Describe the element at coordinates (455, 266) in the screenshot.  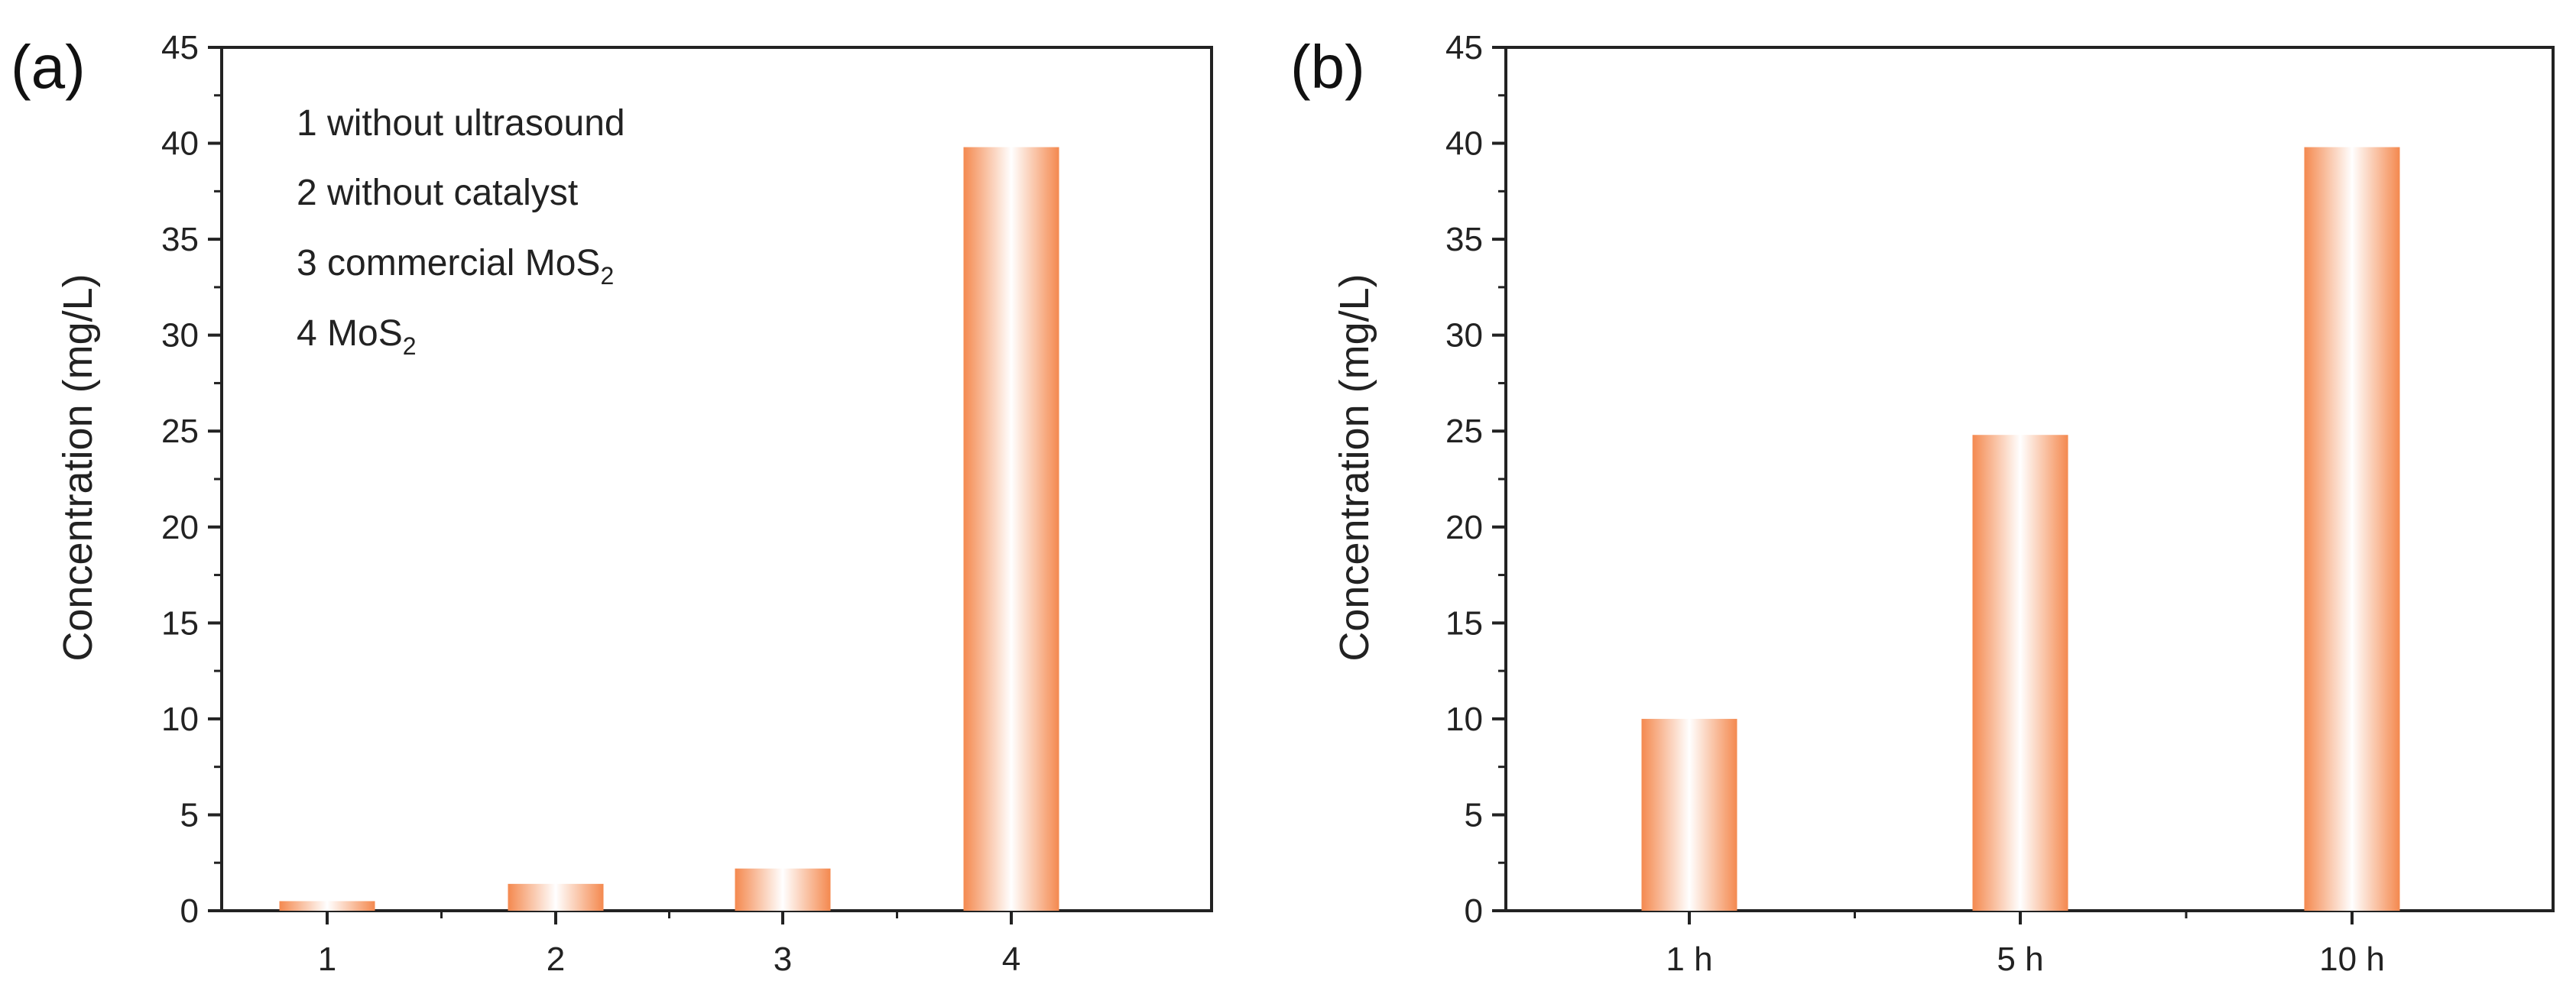
I see `legend-entry-3: 3 commercial MoS2` at that location.